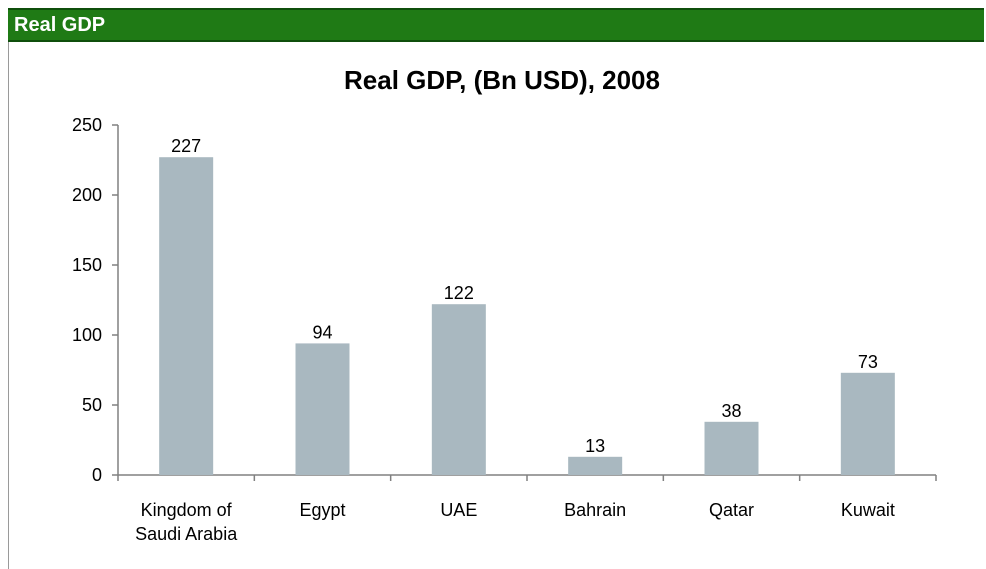  What do you see at coordinates (87, 335) in the screenshot?
I see `y-tick-label: 100` at bounding box center [87, 335].